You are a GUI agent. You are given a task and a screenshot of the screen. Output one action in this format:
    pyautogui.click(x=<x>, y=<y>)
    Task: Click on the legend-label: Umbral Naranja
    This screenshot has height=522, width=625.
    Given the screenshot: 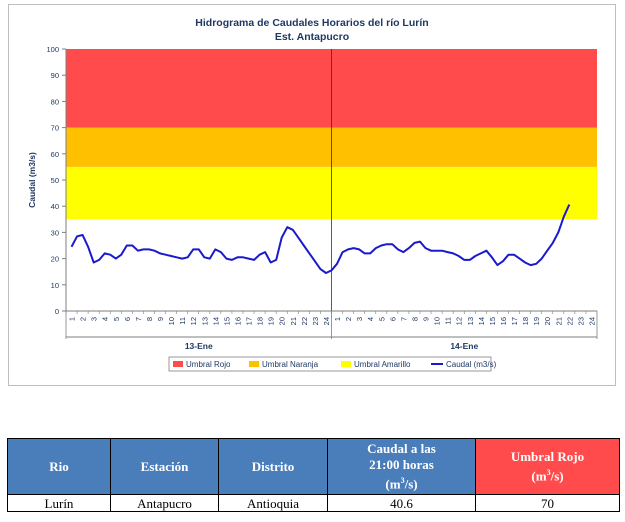 What is the action you would take?
    pyautogui.click(x=290, y=364)
    